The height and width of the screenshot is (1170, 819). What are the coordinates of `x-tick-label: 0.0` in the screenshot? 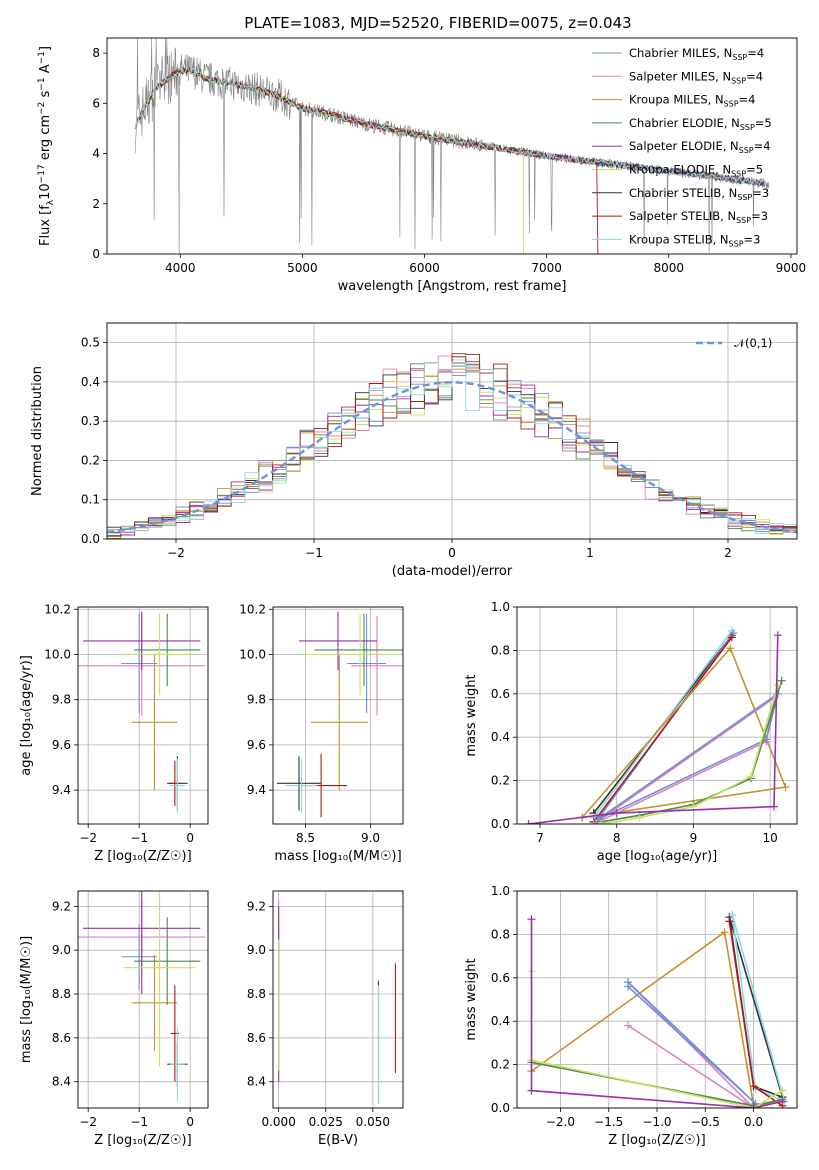 It's located at (753, 1122).